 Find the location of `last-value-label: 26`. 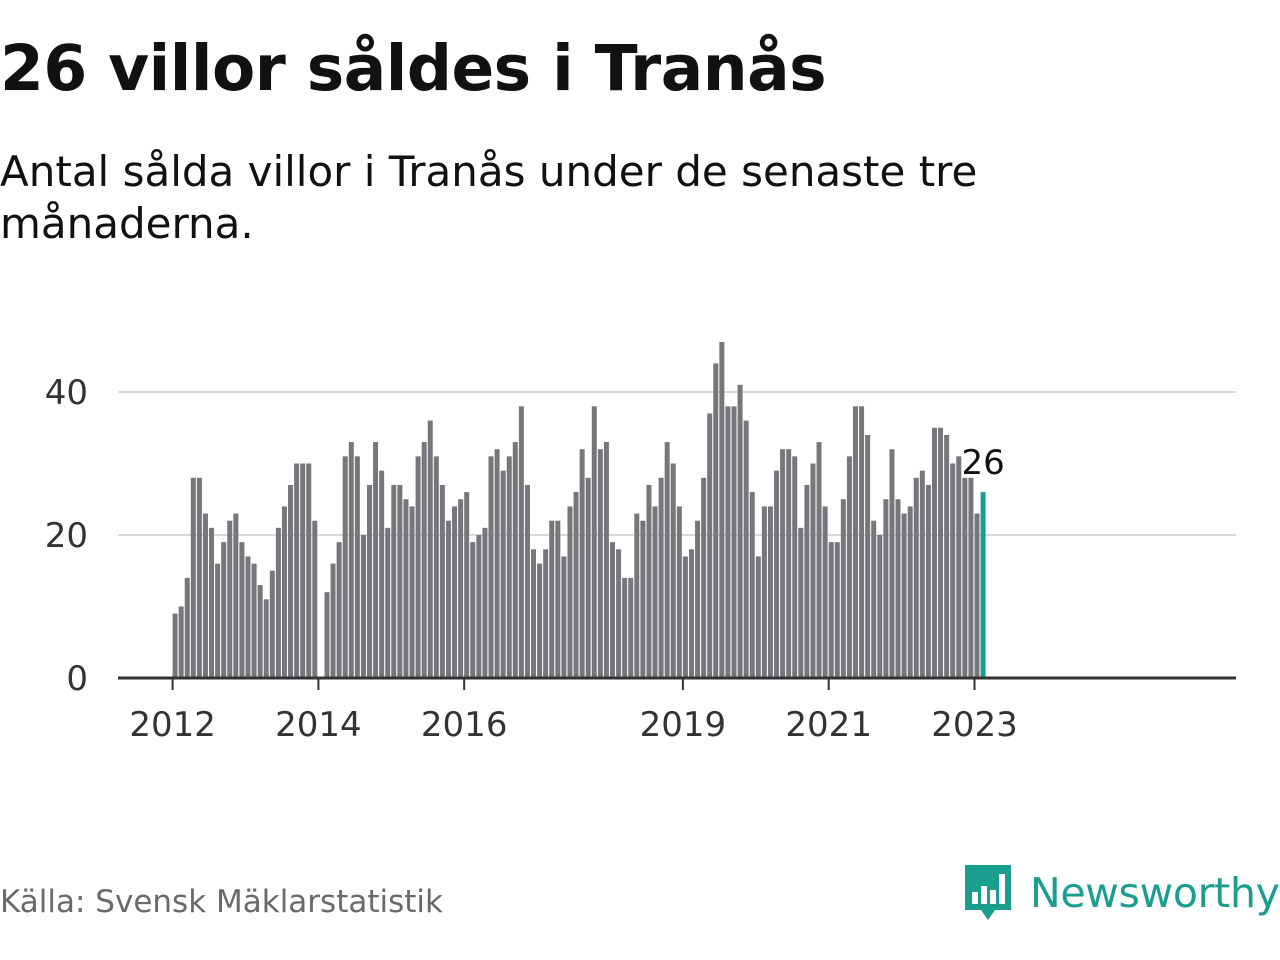

last-value-label: 26 is located at coordinates (982, 463).